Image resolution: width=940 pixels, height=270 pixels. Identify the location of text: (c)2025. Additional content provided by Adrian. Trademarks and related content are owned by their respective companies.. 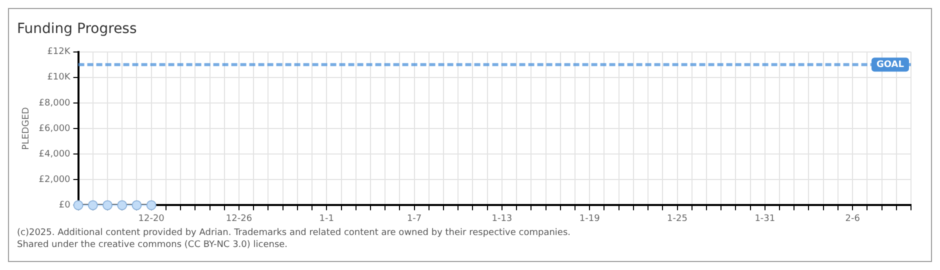
(294, 233).